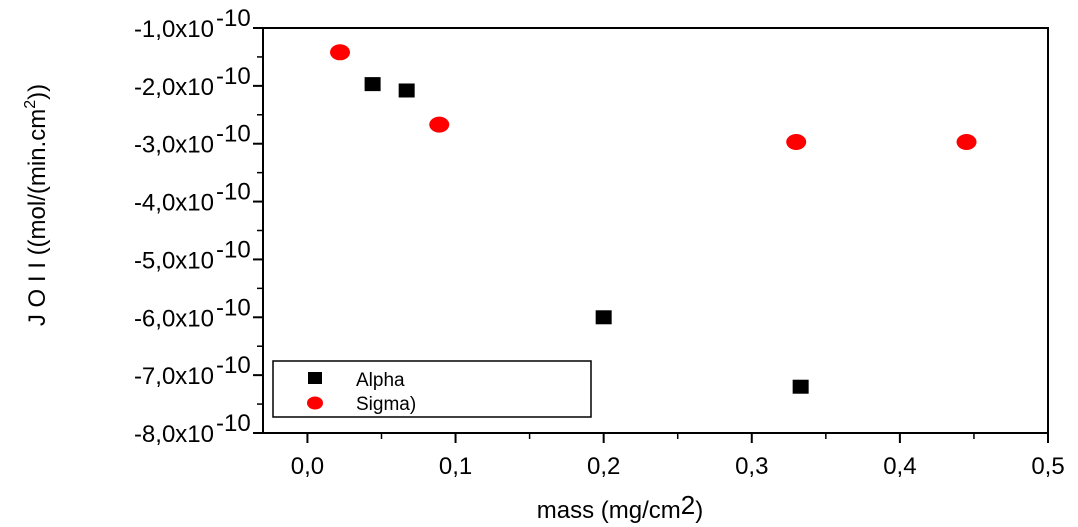 The image size is (1078, 527). What do you see at coordinates (30, 104) in the screenshot?
I see `y-axis-title-sup: 2` at bounding box center [30, 104].